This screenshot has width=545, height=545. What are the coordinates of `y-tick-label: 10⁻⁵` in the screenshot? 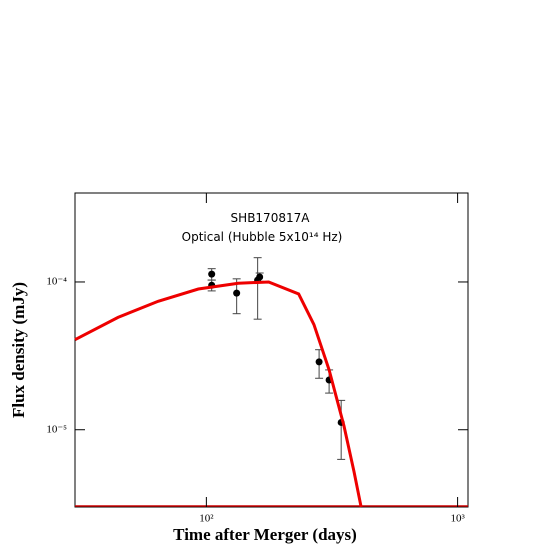 It's located at (56, 429).